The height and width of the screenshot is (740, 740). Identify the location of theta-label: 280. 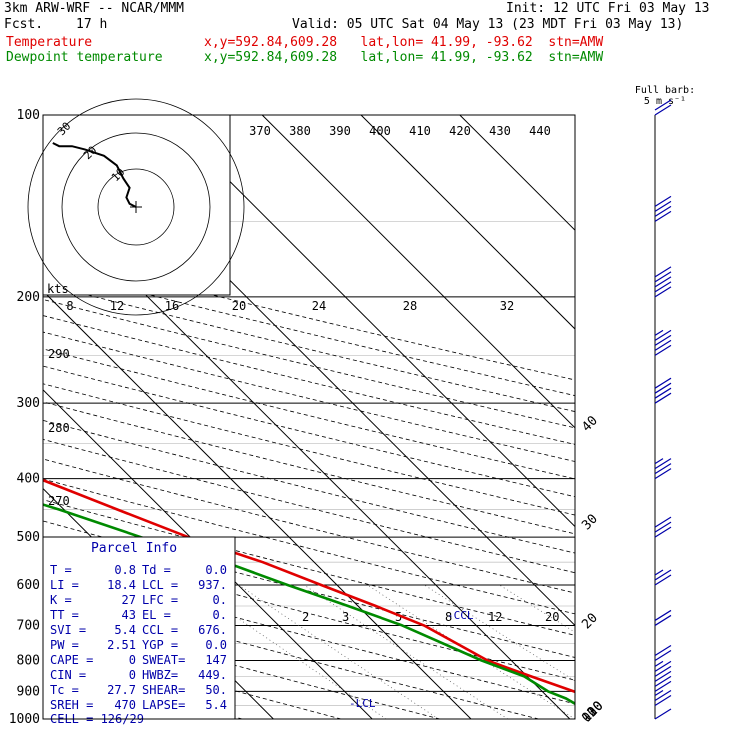
(59, 428).